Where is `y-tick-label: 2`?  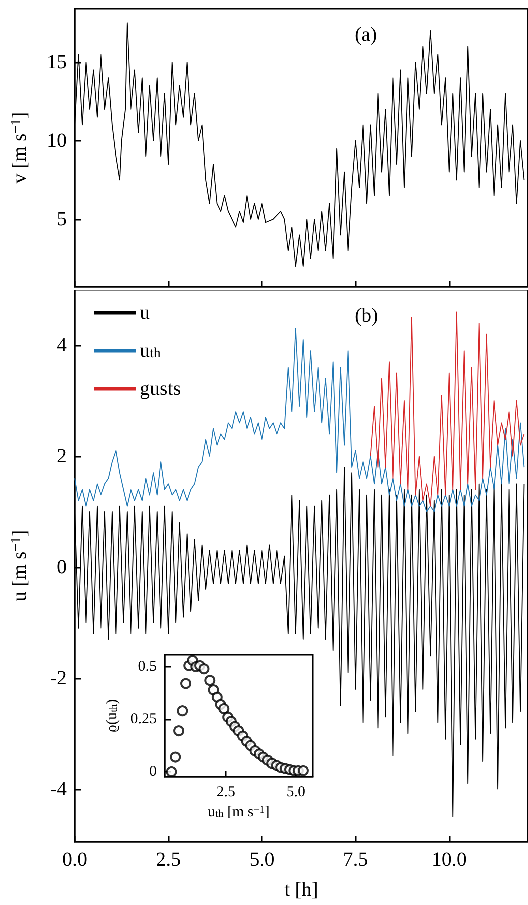
y-tick-label: 2 is located at coordinates (62, 456).